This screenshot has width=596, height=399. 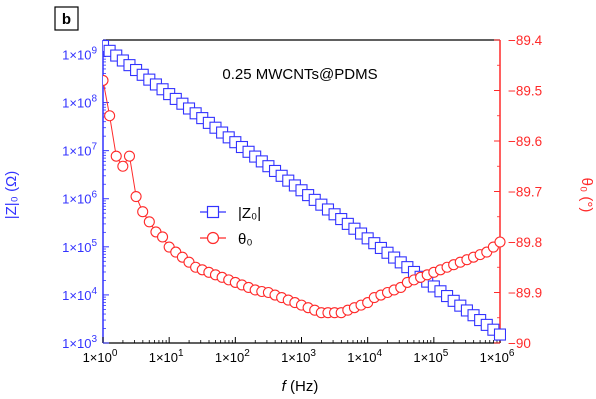 I want to click on panel-label: b, so click(x=66, y=19).